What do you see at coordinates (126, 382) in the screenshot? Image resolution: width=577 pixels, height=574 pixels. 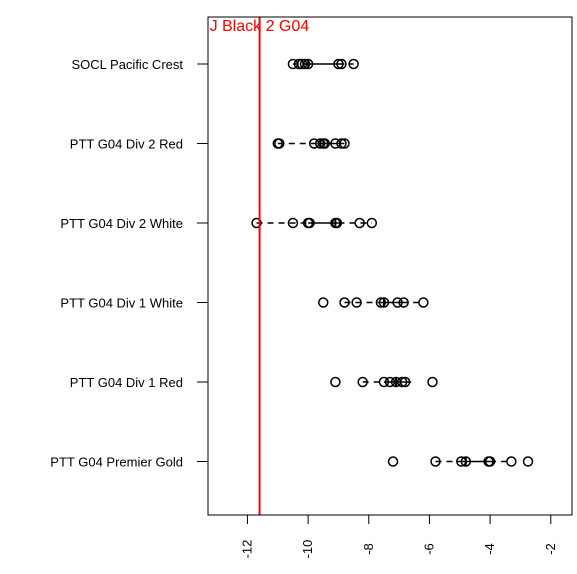 I see `y-tick-label: PTT G04 Div 1 Red` at bounding box center [126, 382].